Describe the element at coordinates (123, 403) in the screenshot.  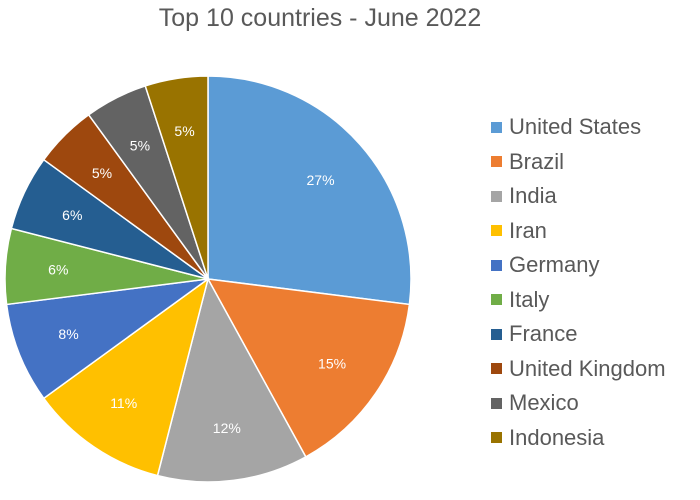
I see `slice-label-iran: 11%` at that location.